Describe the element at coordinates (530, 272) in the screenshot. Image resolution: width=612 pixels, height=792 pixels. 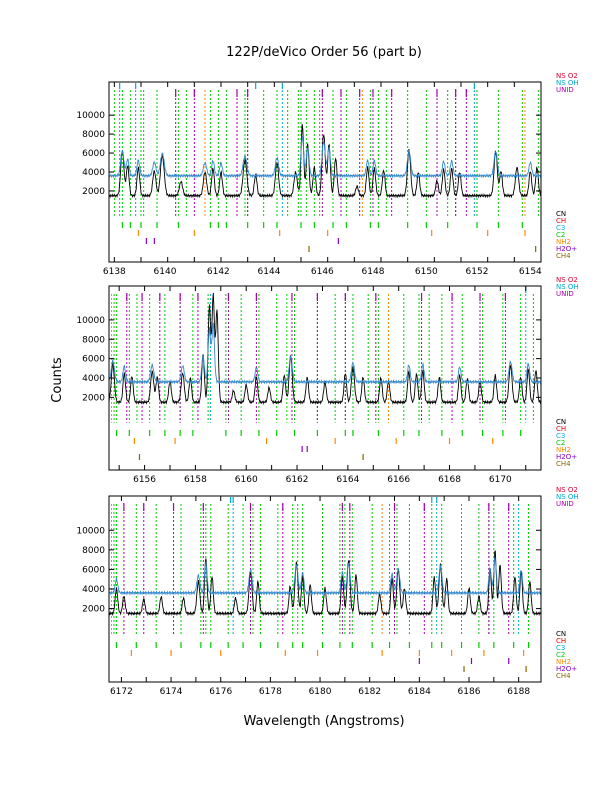
I see `x-tick-label: 6154` at that location.